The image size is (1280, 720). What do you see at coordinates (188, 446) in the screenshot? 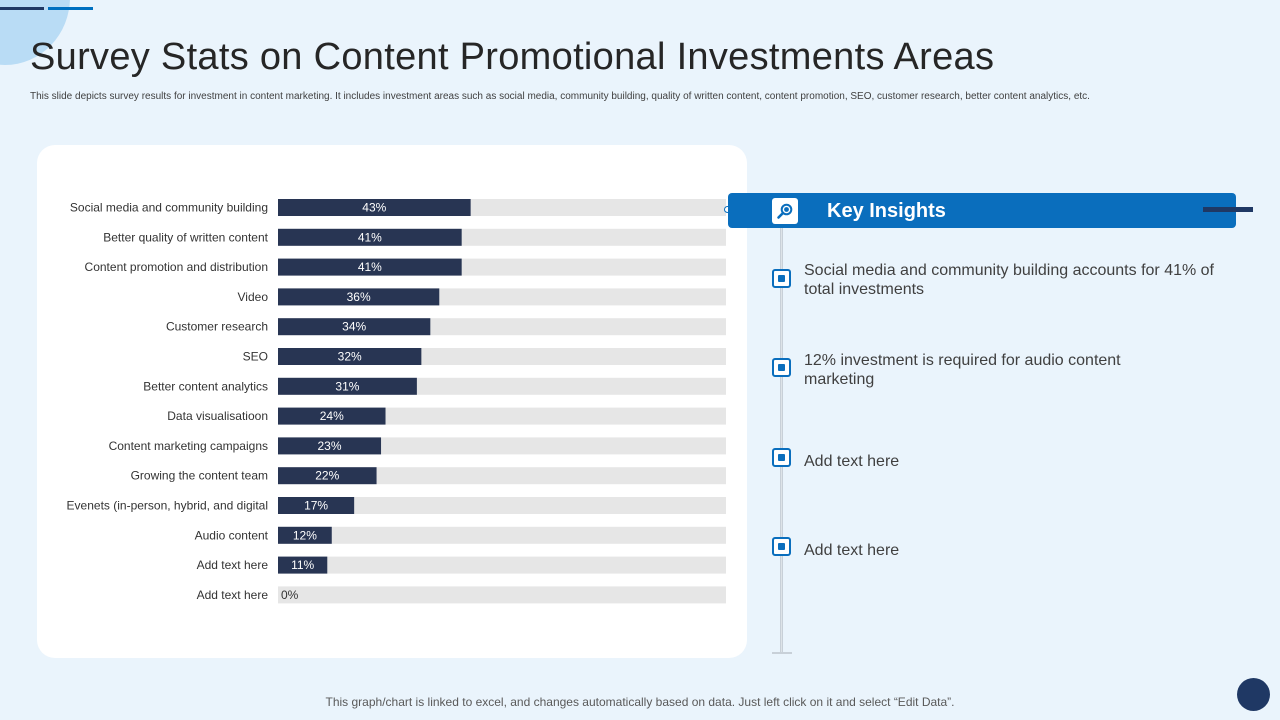
I see `category-label: Content marketing campaigns` at bounding box center [188, 446].